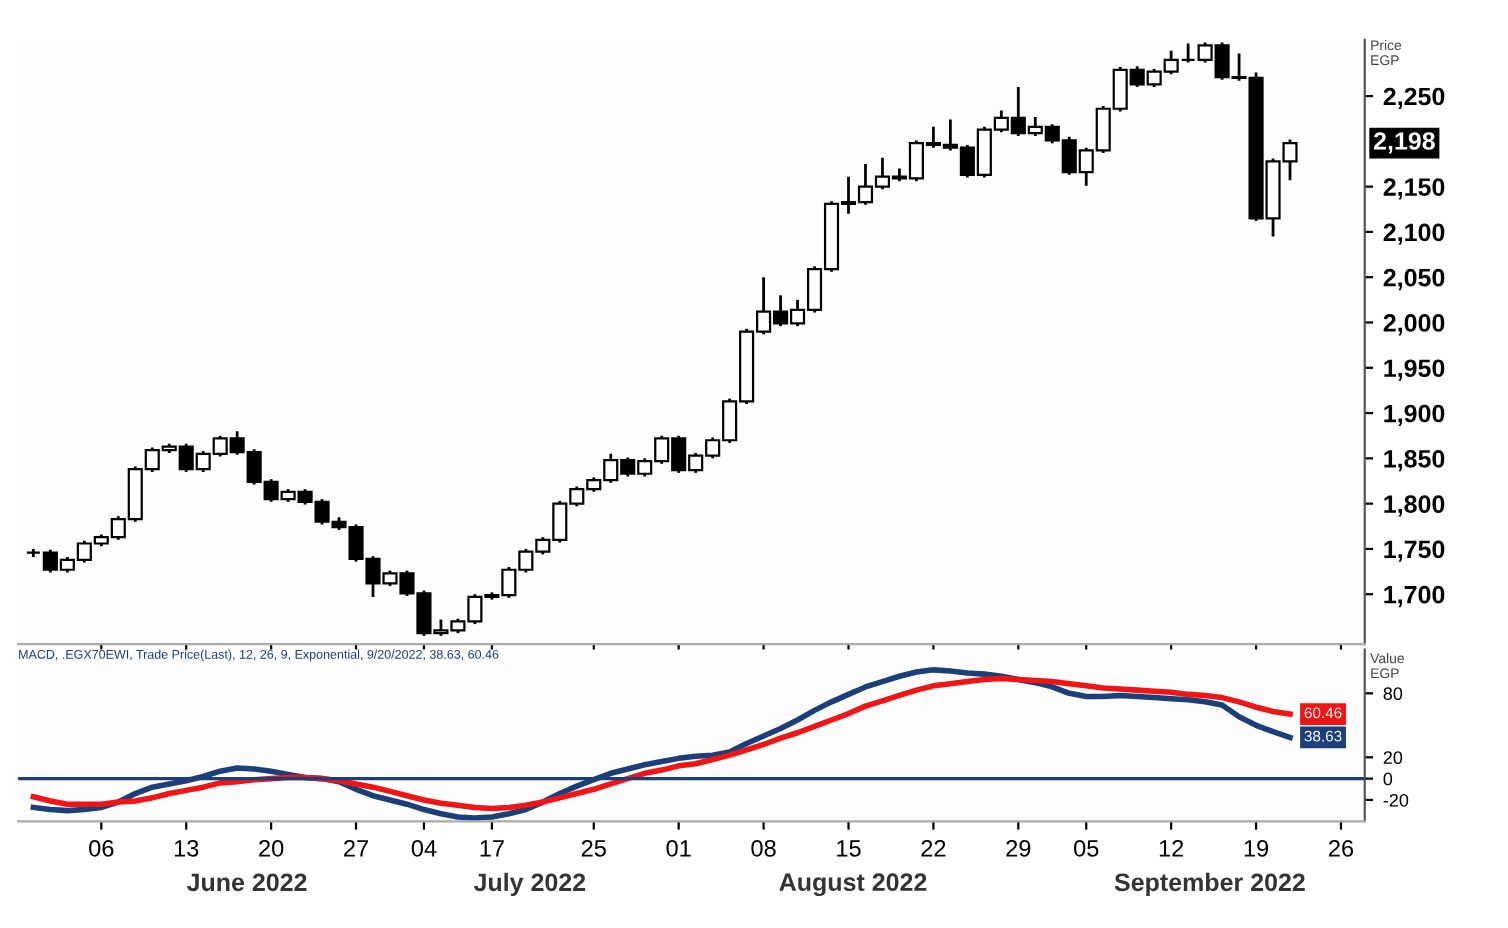 The height and width of the screenshot is (928, 1508). Describe the element at coordinates (1414, 415) in the screenshot. I see `y-tick-label: 1,900` at that location.